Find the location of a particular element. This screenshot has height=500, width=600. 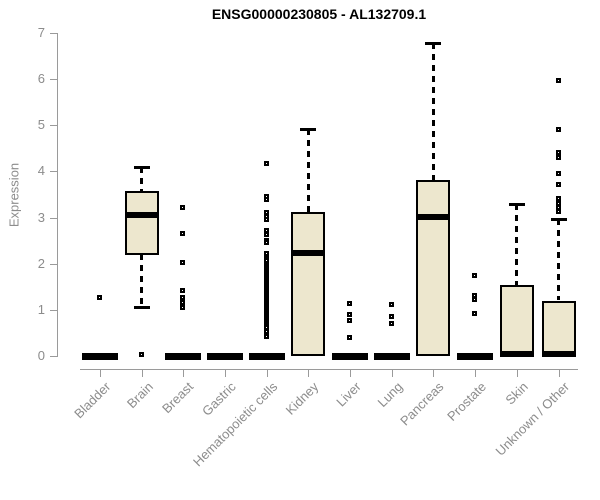

x-axis-line is located at coordinates (329, 369).